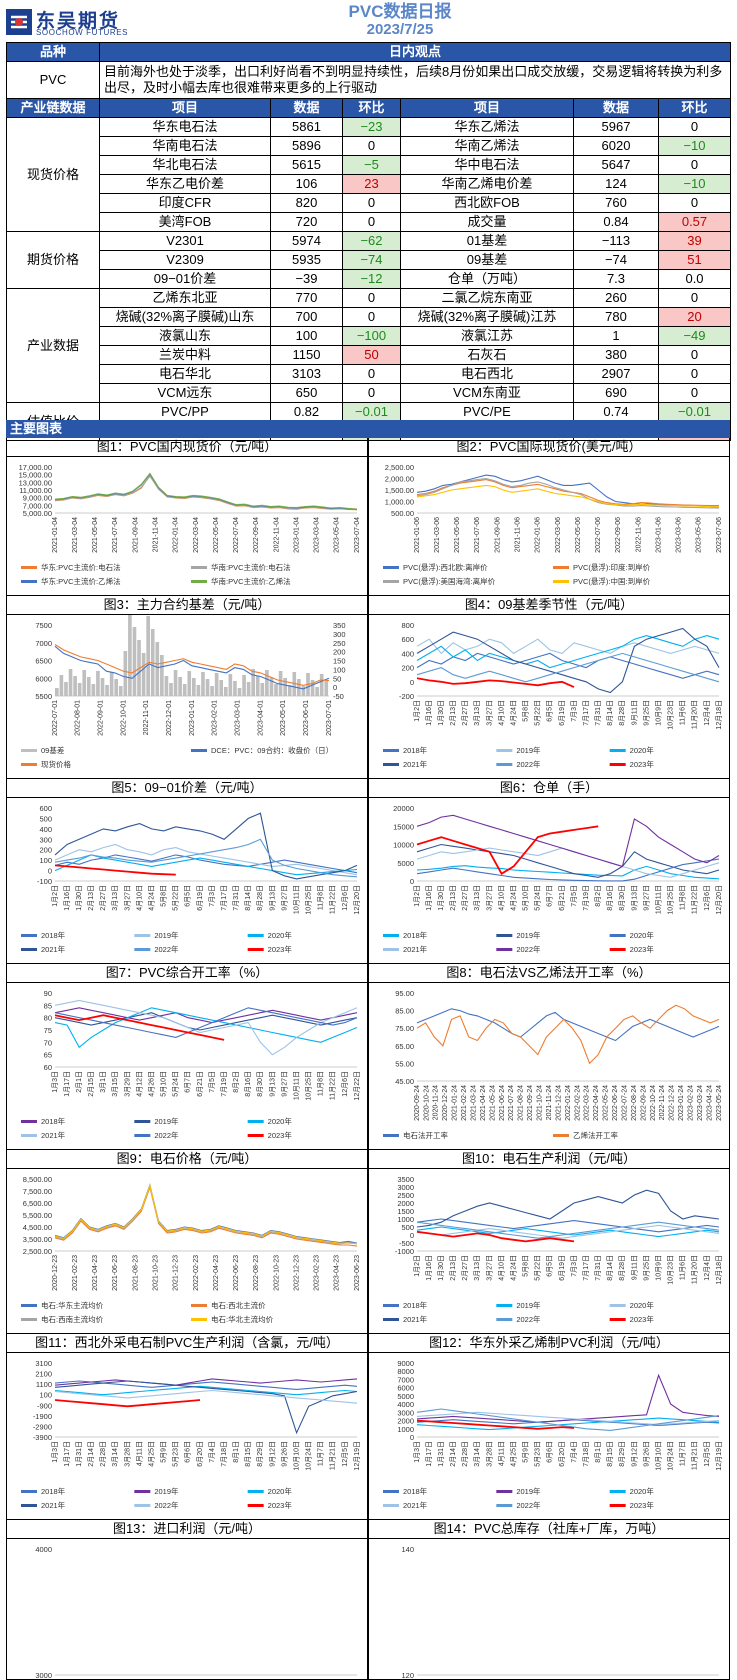 The width and height of the screenshot is (737, 1680). What do you see at coordinates (192, 655) in the screenshot?
I see `basis-bars` at bounding box center [192, 655].